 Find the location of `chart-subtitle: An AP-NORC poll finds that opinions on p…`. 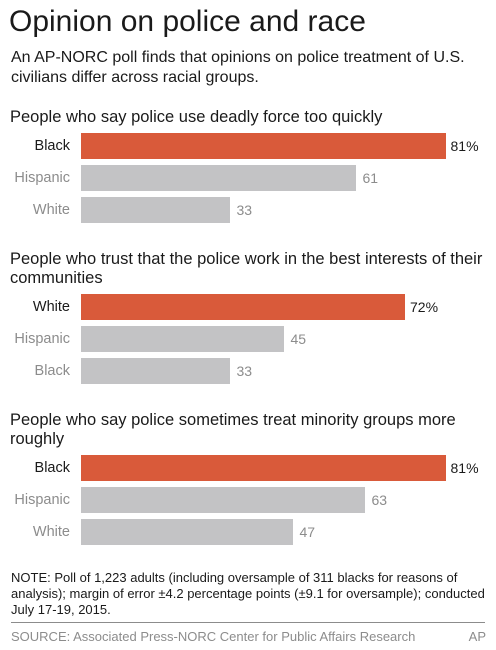

chart-subtitle: An AP-NORC poll finds that opinions on p… is located at coordinates (238, 67).